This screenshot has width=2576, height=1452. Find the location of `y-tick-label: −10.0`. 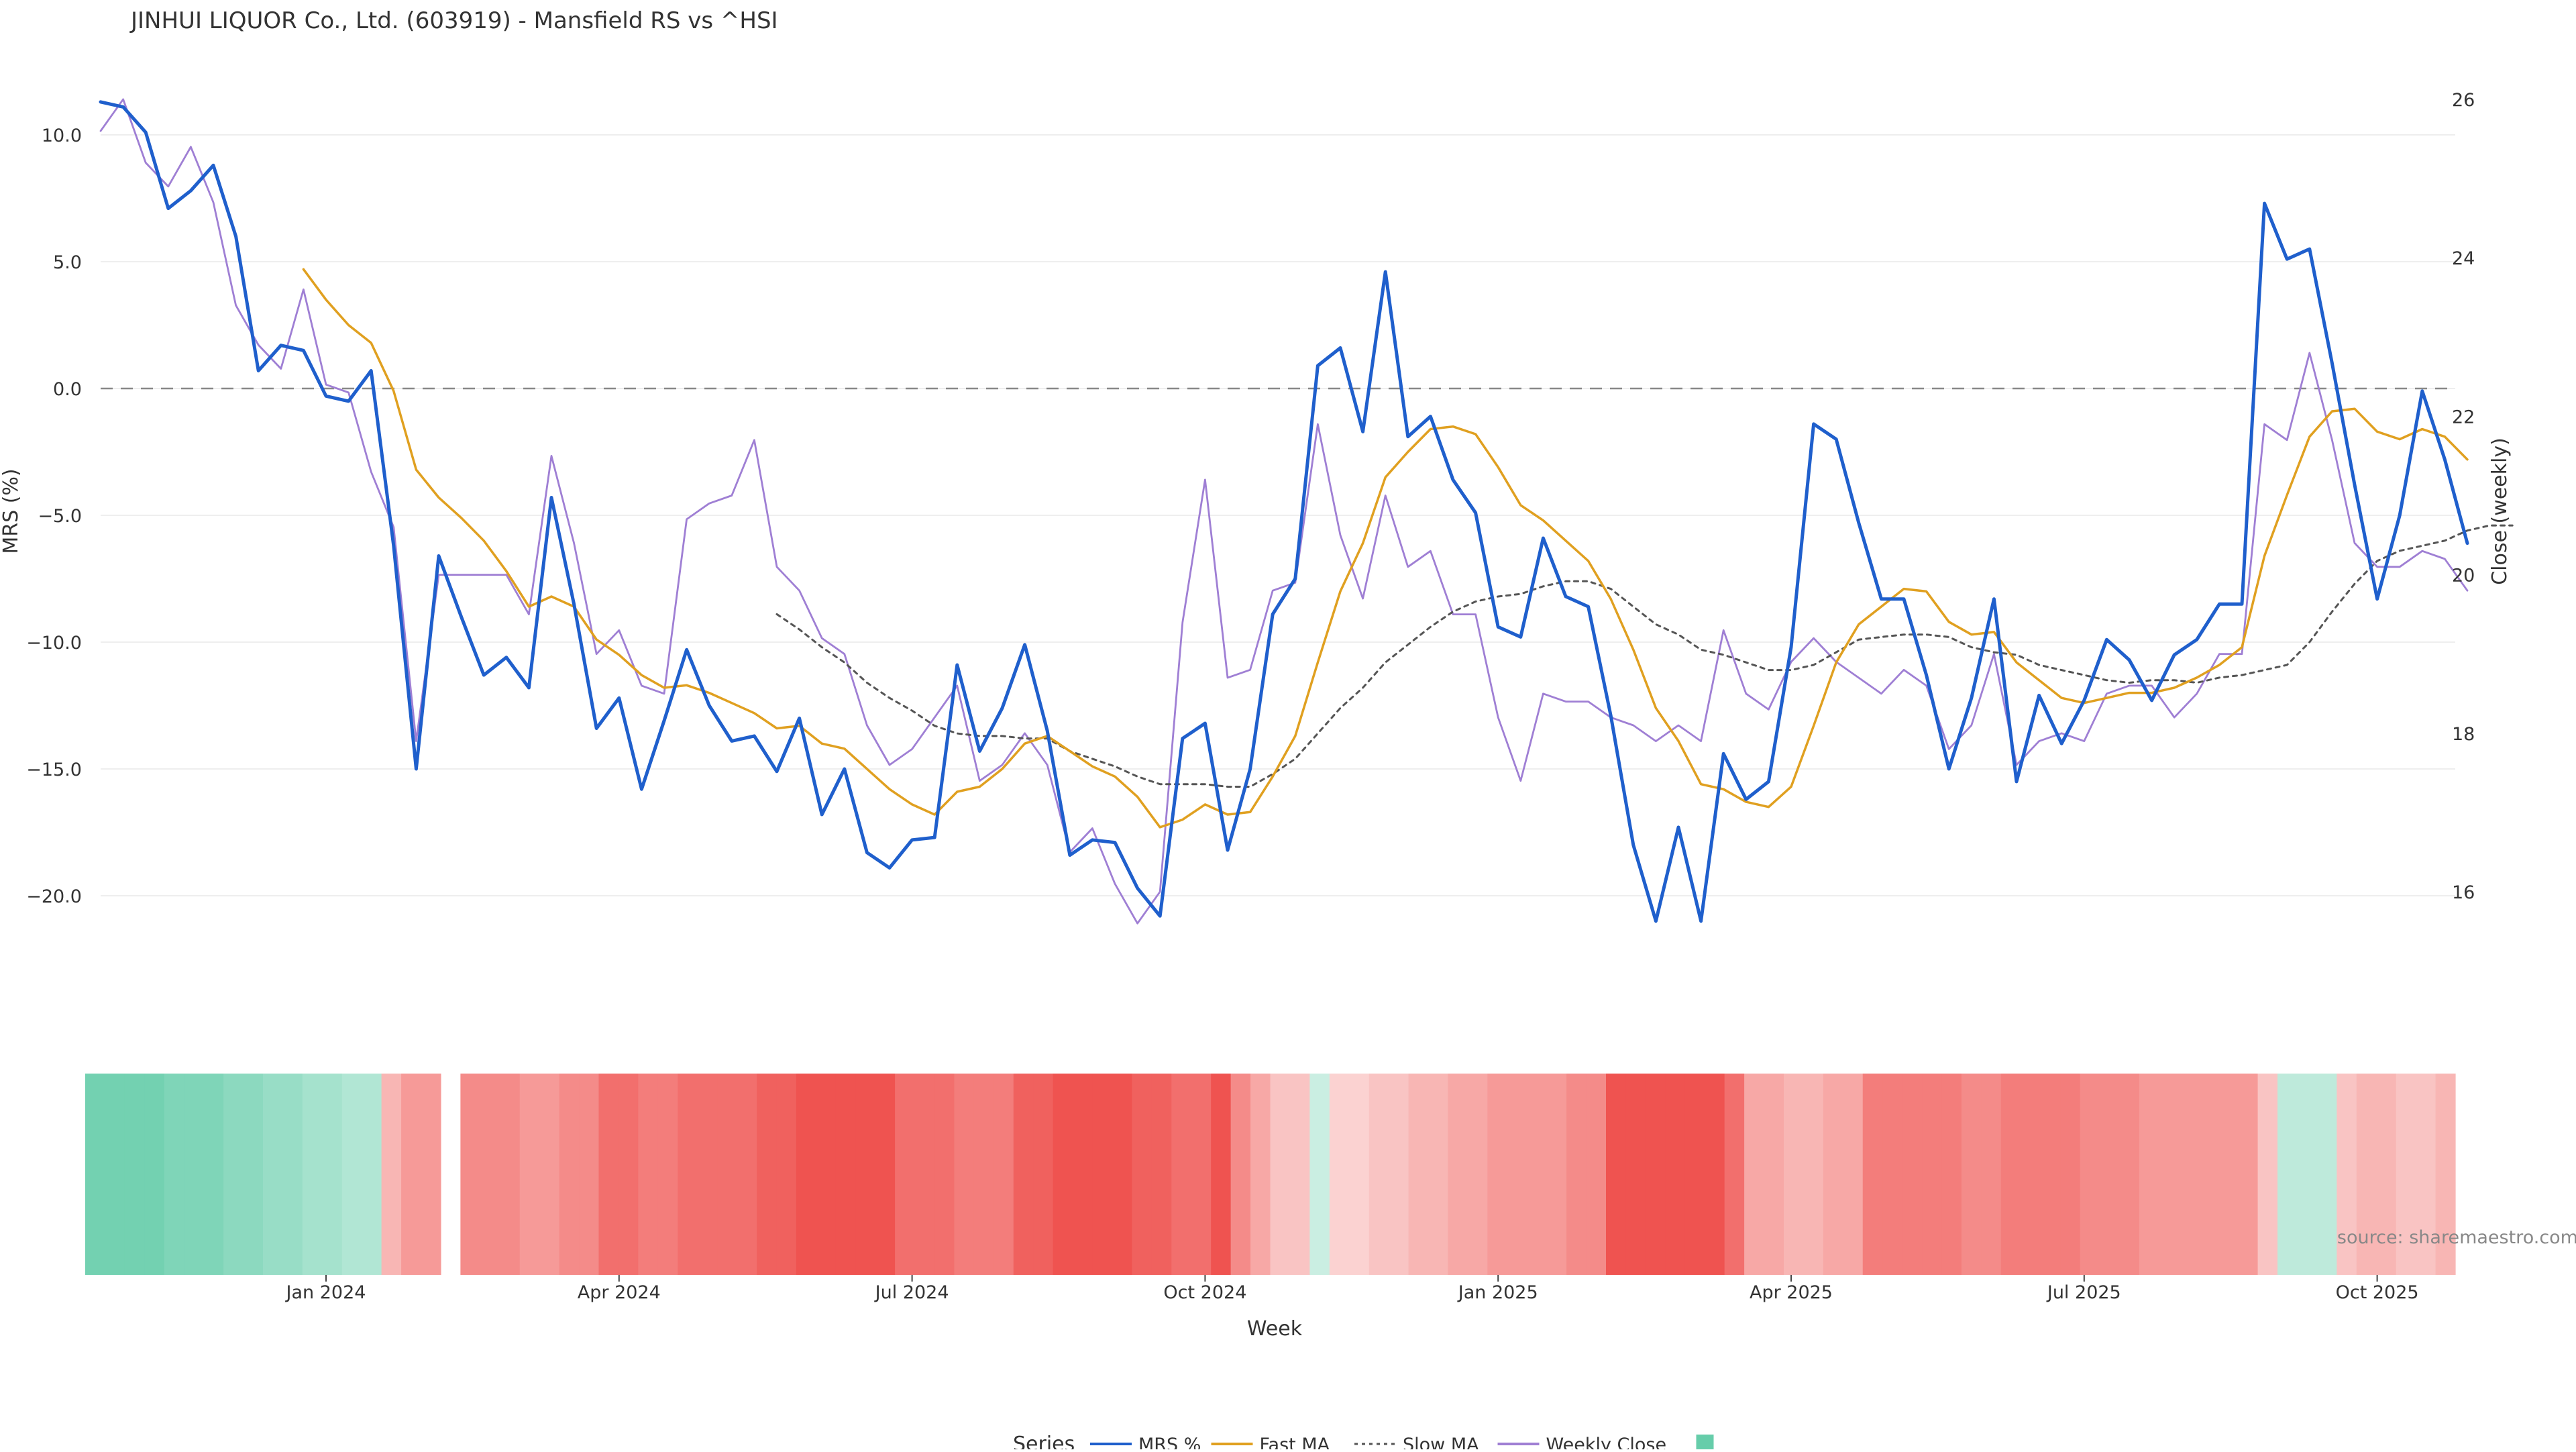

y-tick-label: −10.0 is located at coordinates (54, 644).